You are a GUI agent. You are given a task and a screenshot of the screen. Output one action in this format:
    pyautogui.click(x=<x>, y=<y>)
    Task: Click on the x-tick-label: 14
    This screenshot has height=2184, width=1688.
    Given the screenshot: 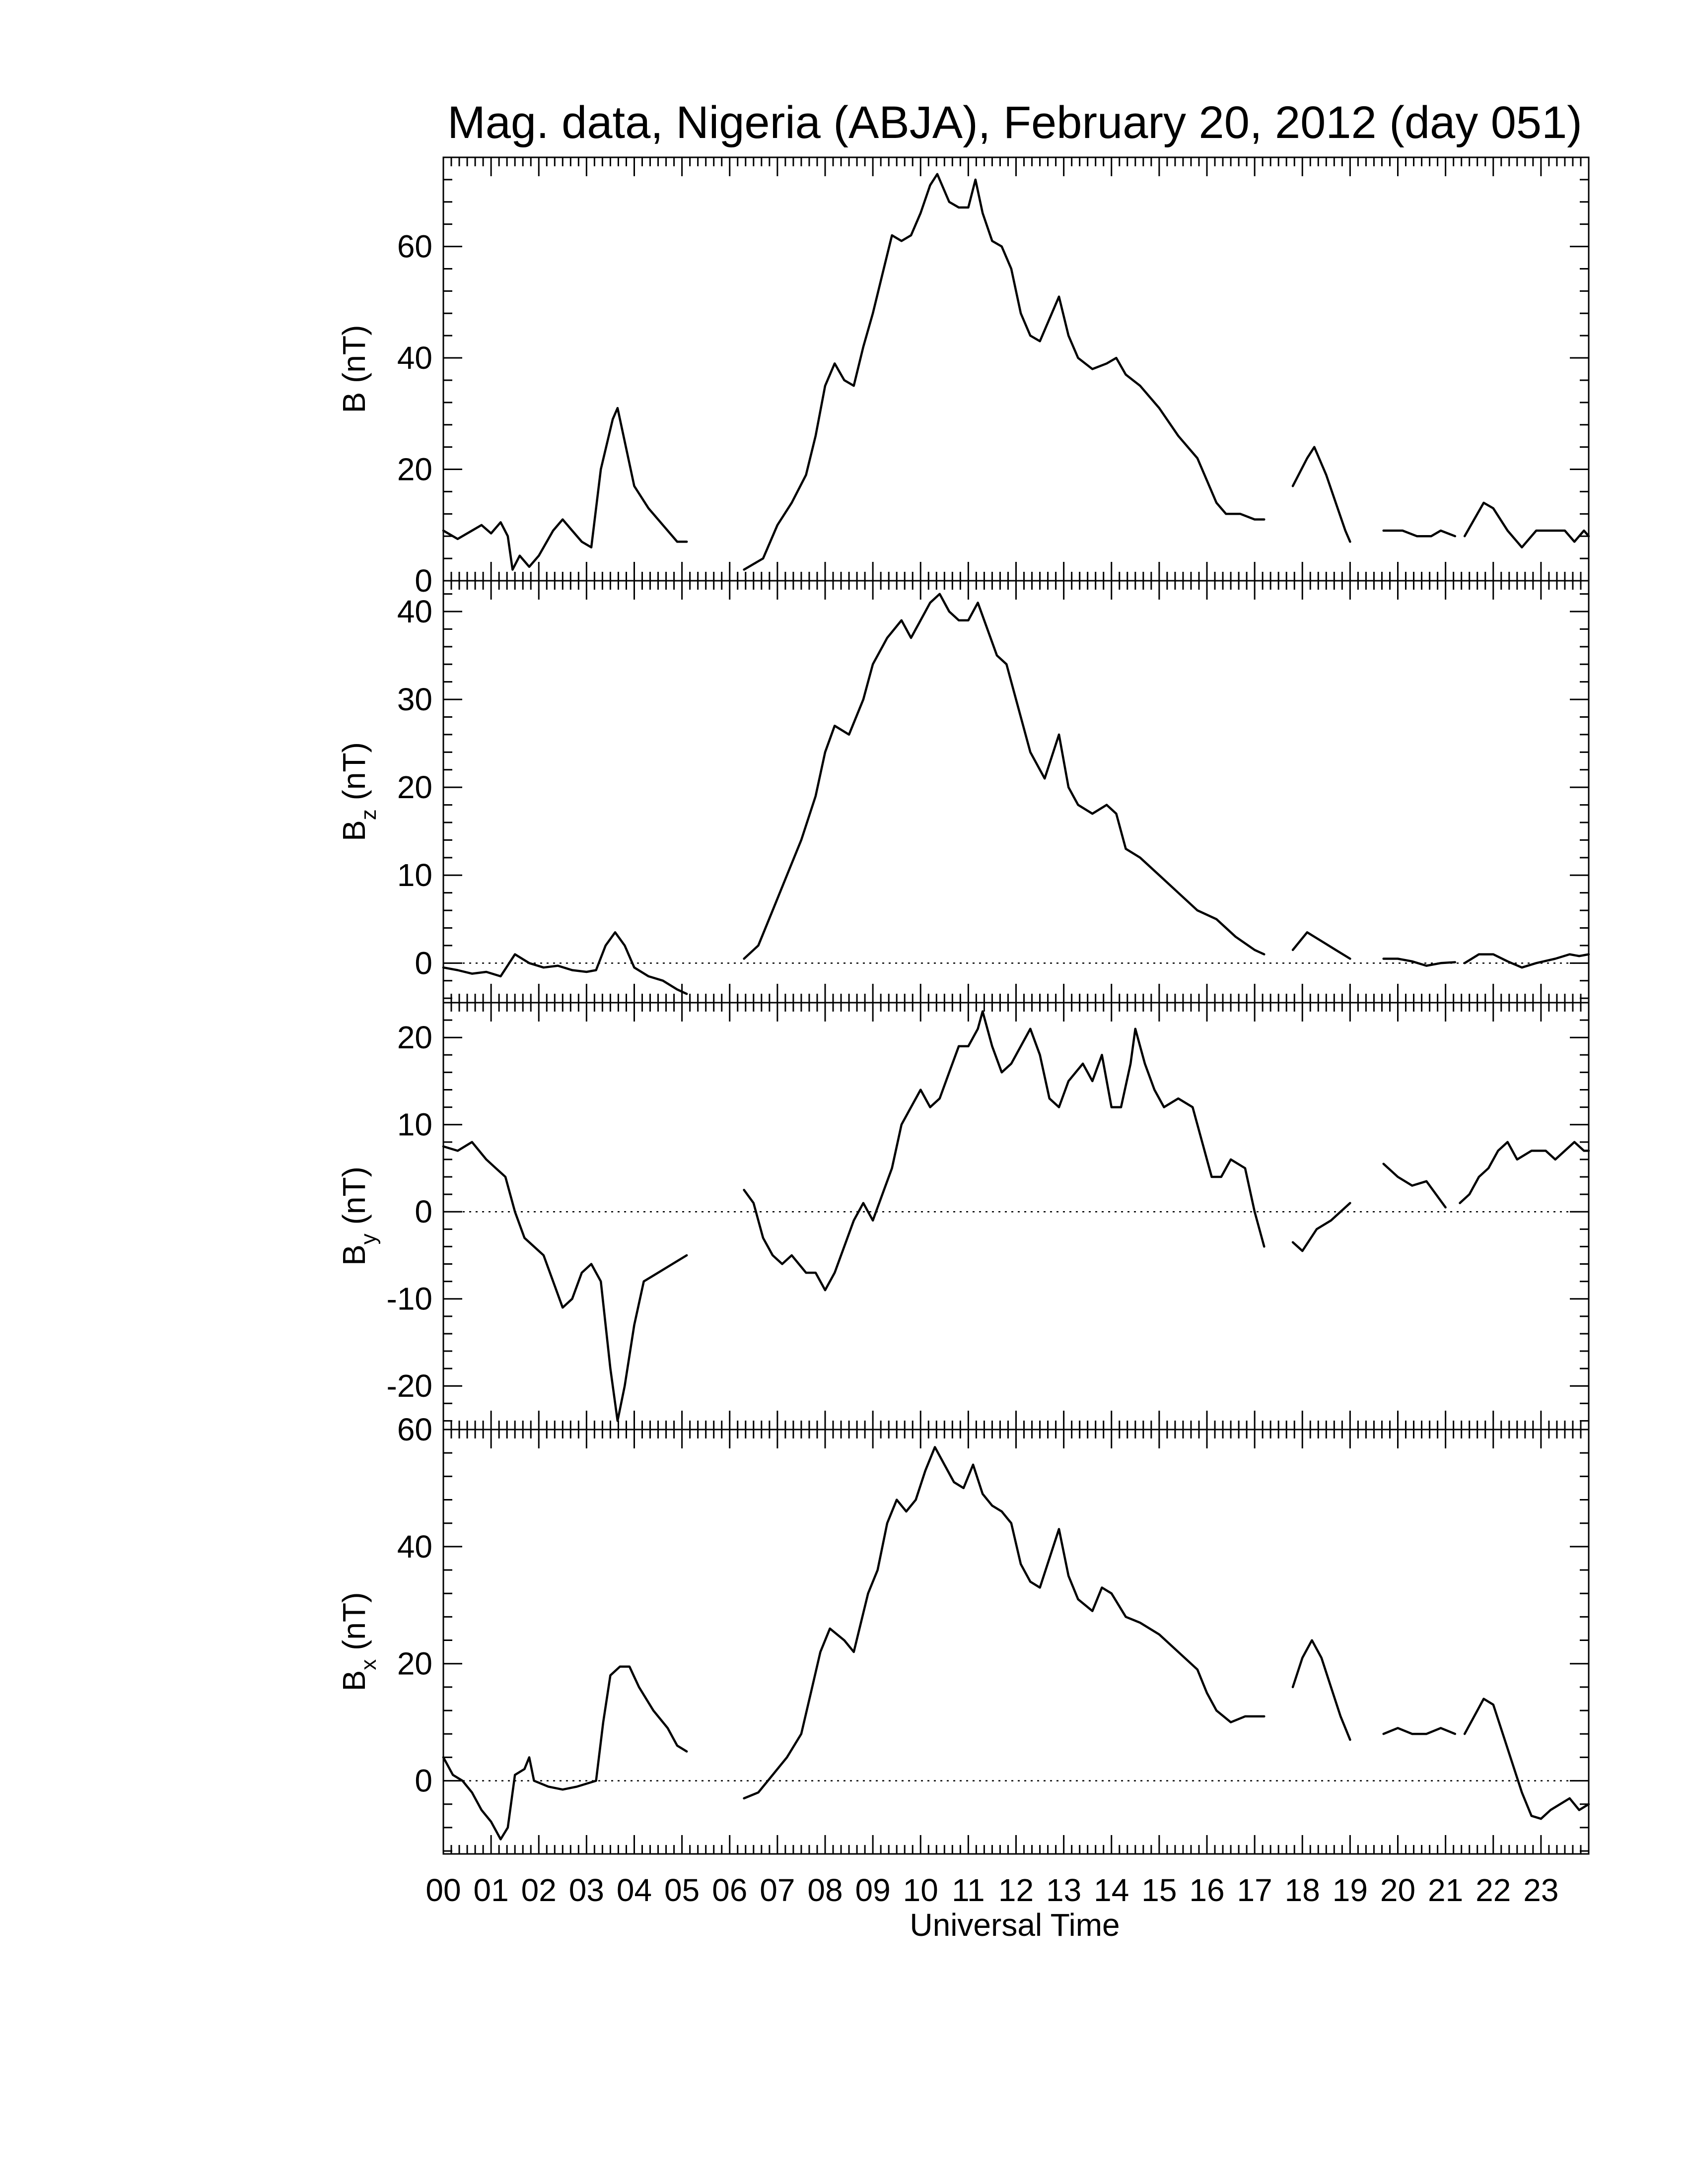 What is the action you would take?
    pyautogui.click(x=1111, y=1890)
    